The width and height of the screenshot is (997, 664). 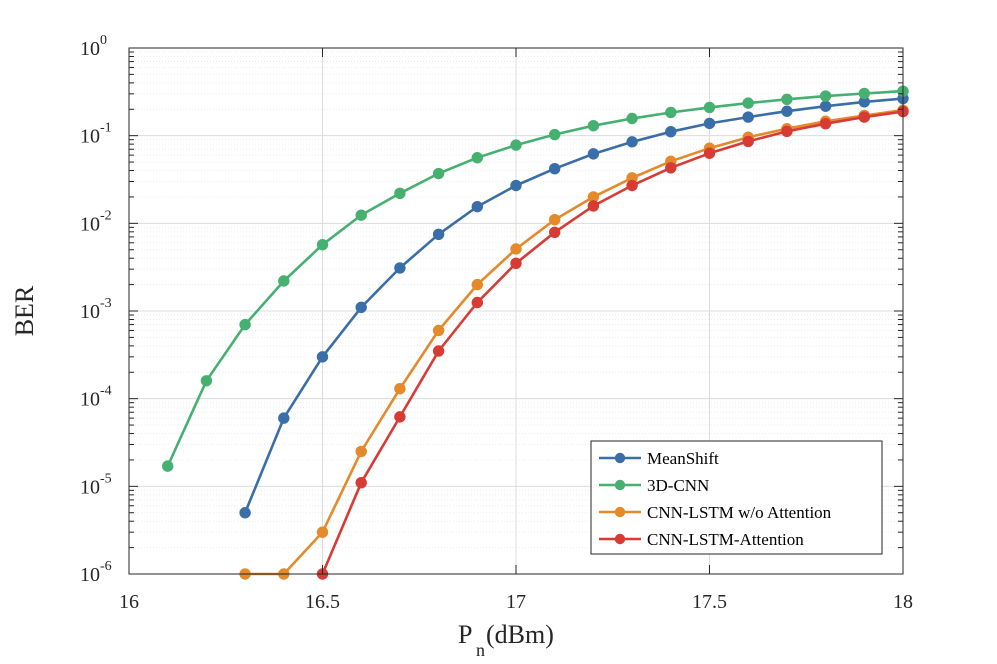 I want to click on y-tick-label: 10 -5, so click(x=96, y=484).